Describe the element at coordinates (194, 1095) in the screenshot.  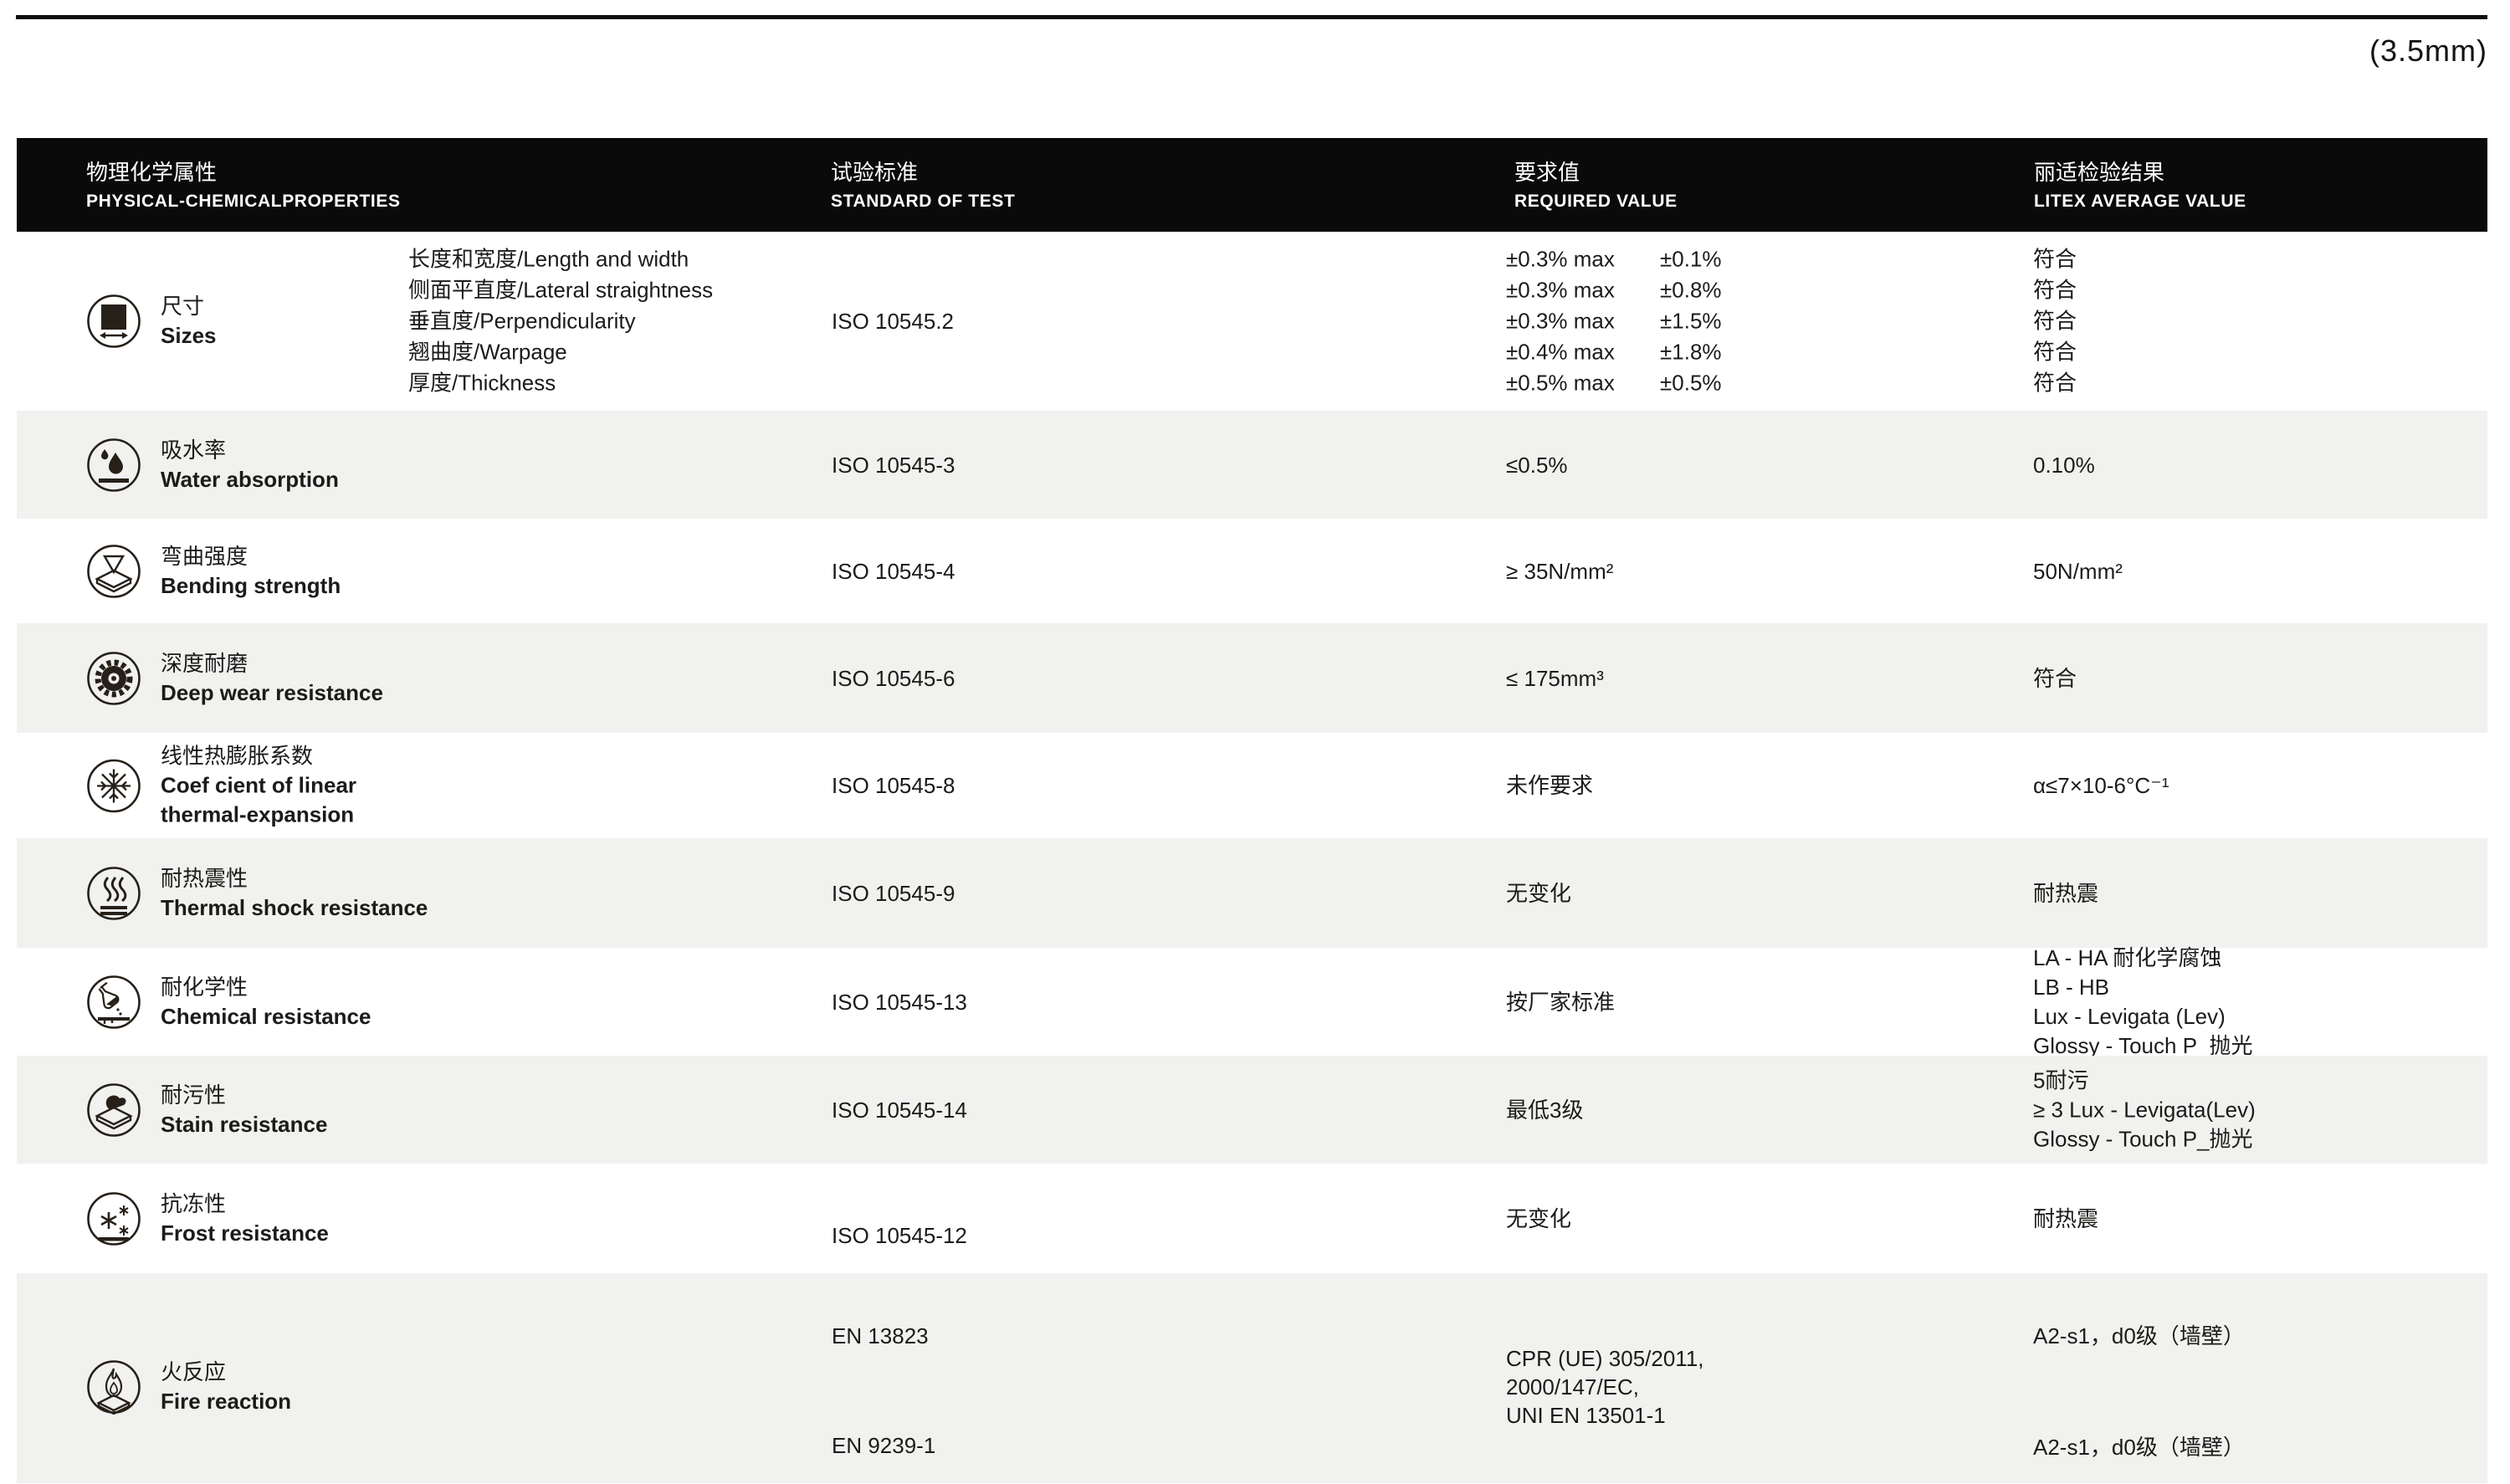
I see `property-name-zh: 耐污性` at that location.